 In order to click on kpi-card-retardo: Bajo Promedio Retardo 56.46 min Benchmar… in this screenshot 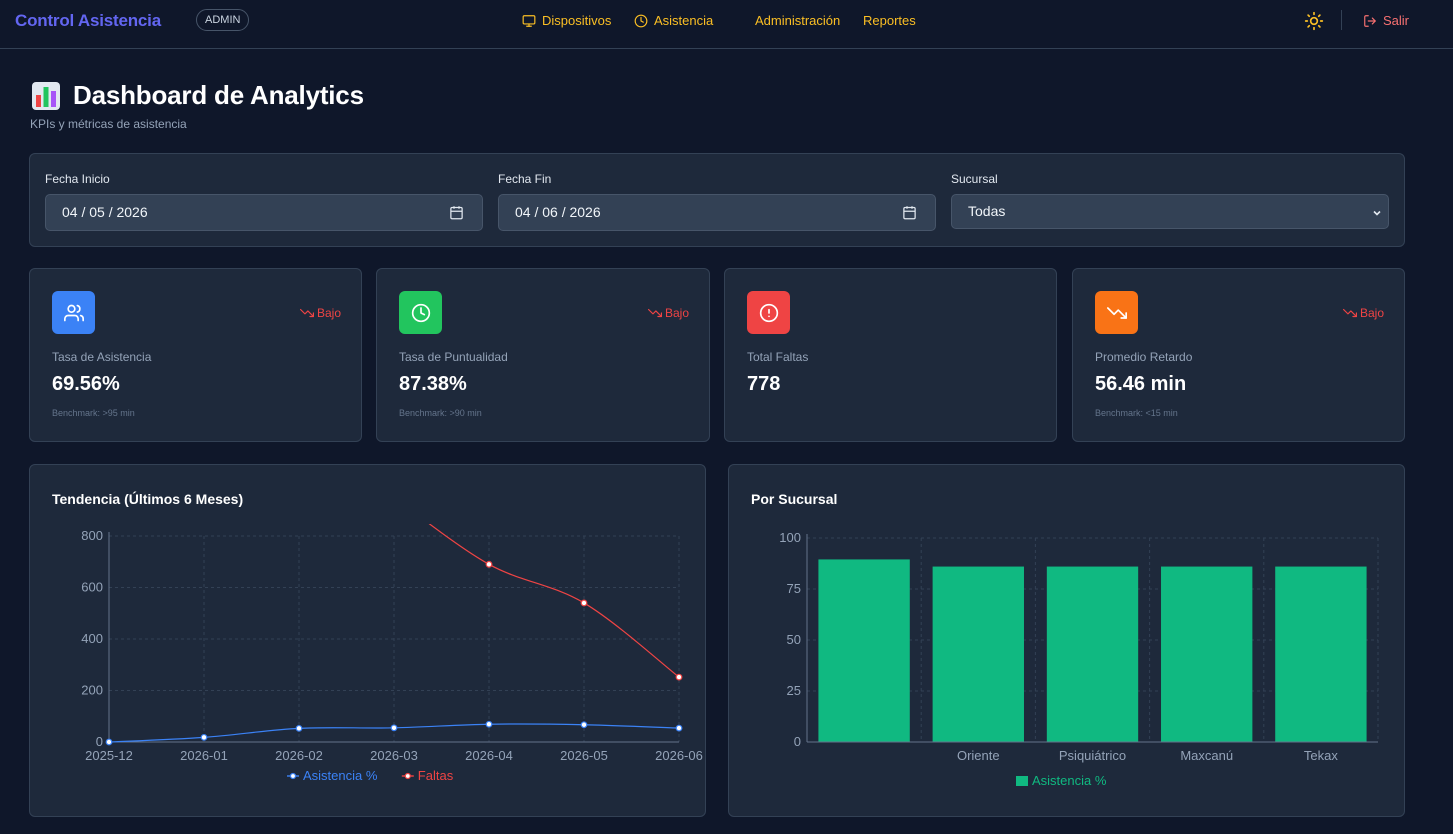, I will do `click(1238, 355)`.